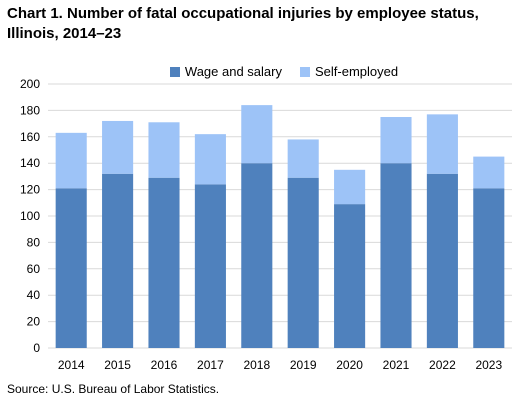  Describe the element at coordinates (257, 255) in the screenshot. I see `bar-wage-and-salary-2018` at that location.